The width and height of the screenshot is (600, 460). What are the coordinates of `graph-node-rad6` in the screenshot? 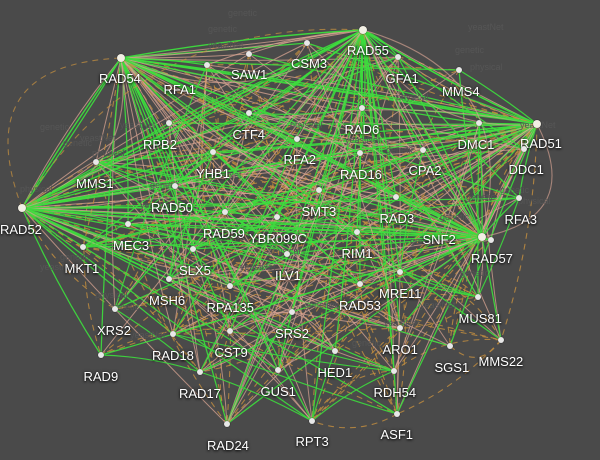 It's located at (362, 108).